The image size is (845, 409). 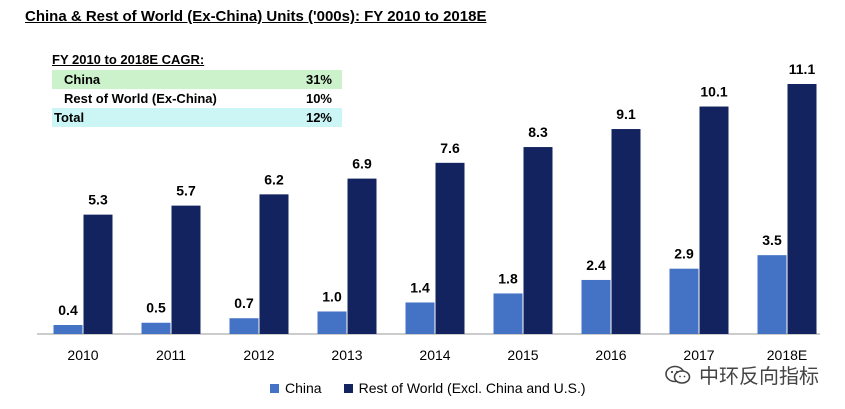 What do you see at coordinates (508, 278) in the screenshot?
I see `data-label: 1.8` at bounding box center [508, 278].